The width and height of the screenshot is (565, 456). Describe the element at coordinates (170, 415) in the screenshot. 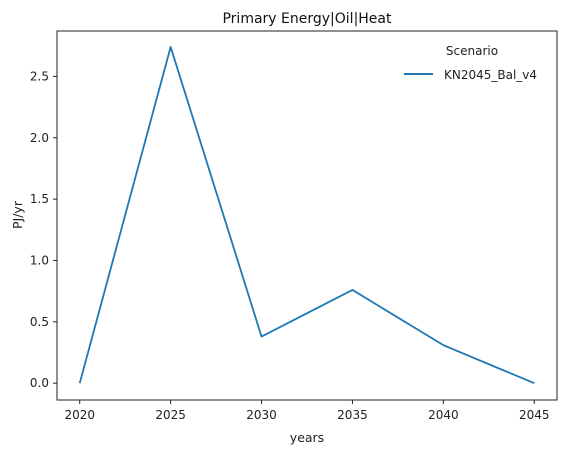

I see `x-tick-label: 2025` at that location.